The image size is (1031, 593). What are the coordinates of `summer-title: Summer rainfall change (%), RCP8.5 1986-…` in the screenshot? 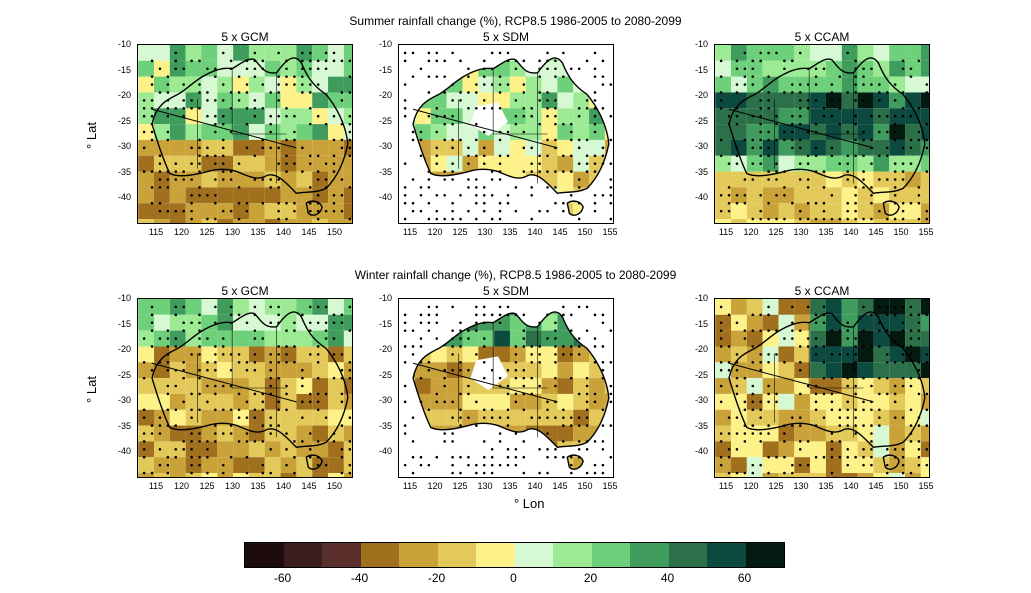 It's located at (515, 21).